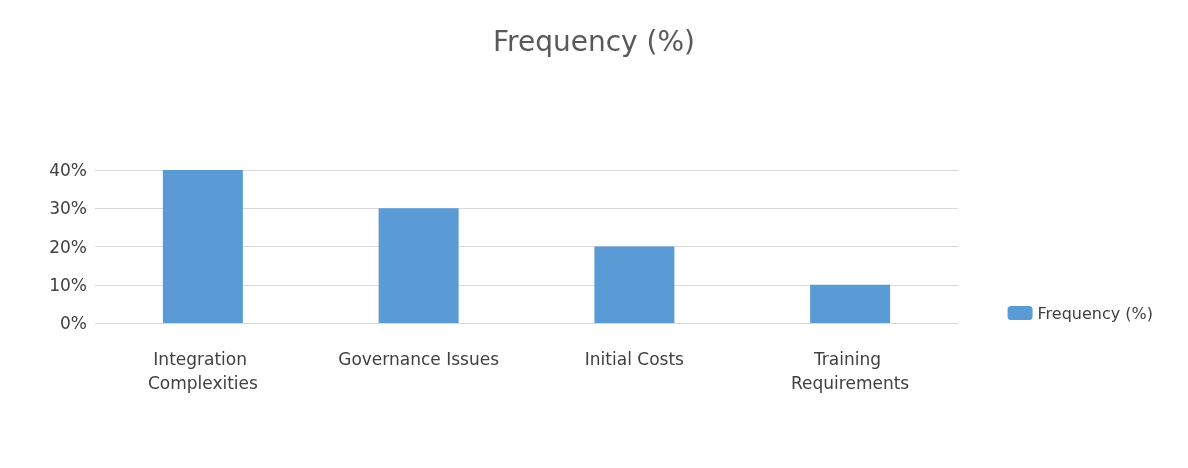 The height and width of the screenshot is (468, 1188). Describe the element at coordinates (594, 41) in the screenshot. I see `chart-title: Frequency (%)` at that location.